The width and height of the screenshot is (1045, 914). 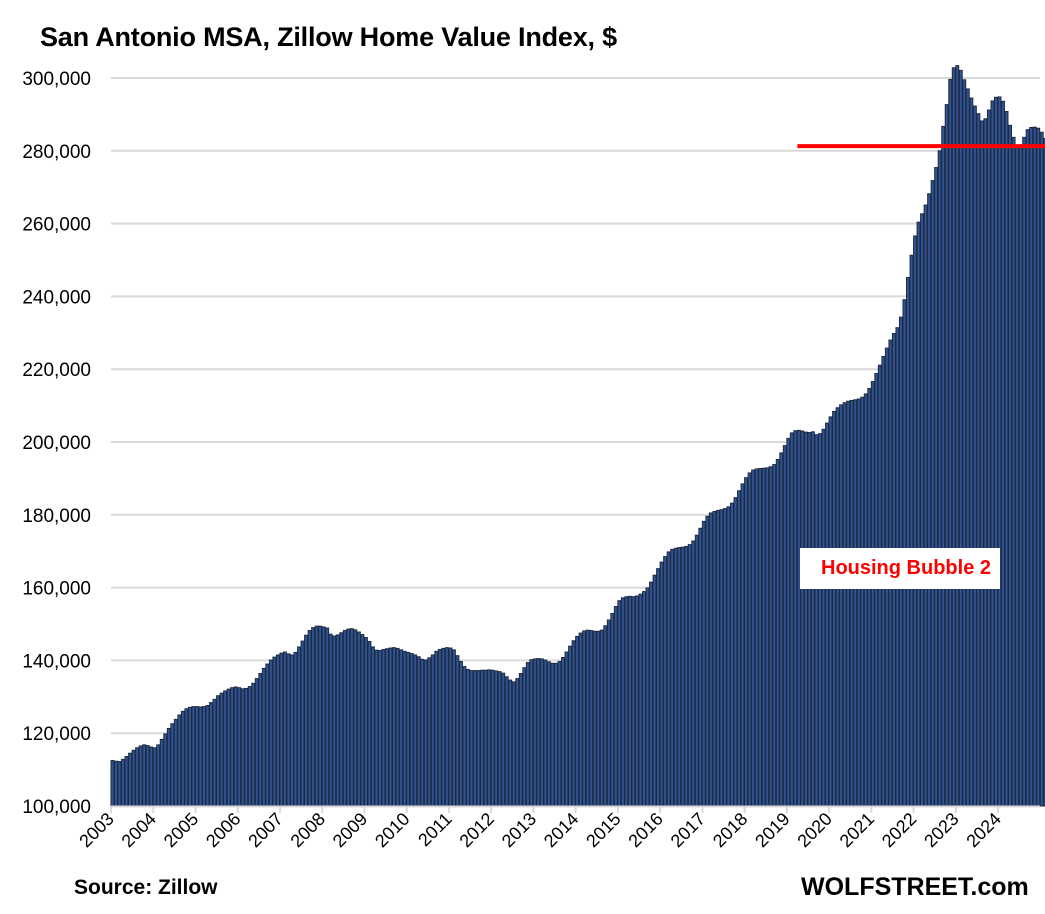 I want to click on x-tick-label: 2009, so click(x=350, y=830).